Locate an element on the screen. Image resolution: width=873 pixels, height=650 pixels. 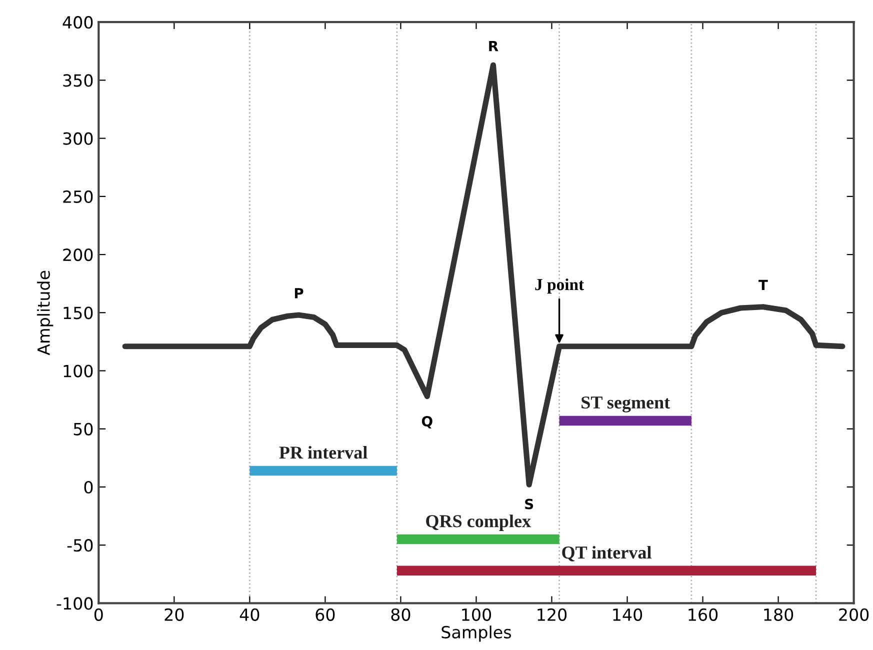
x-axis-title: Samples is located at coordinates (476, 634).